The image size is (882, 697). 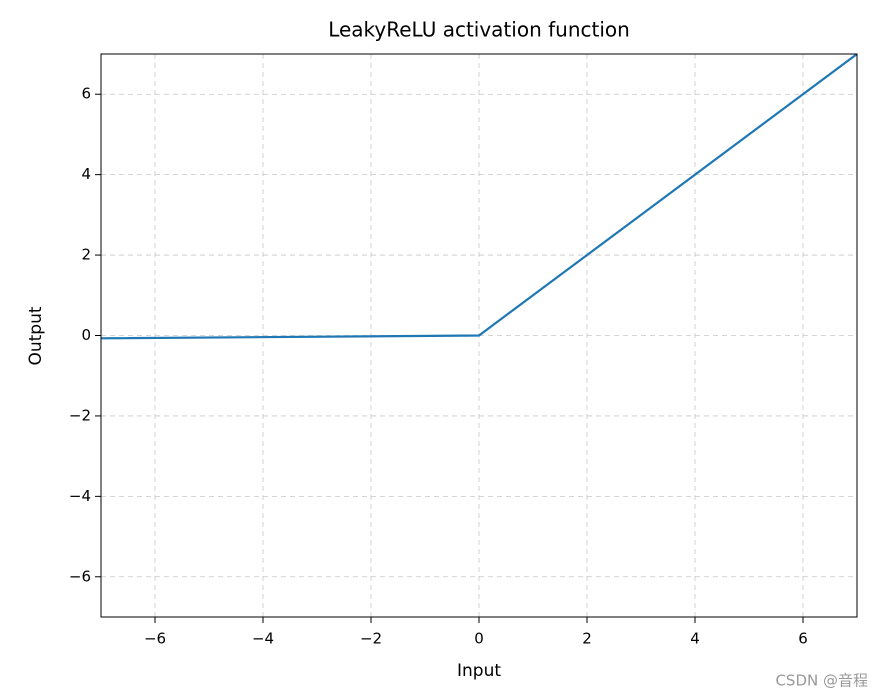 I want to click on y-axis-label: Output, so click(x=36, y=335).